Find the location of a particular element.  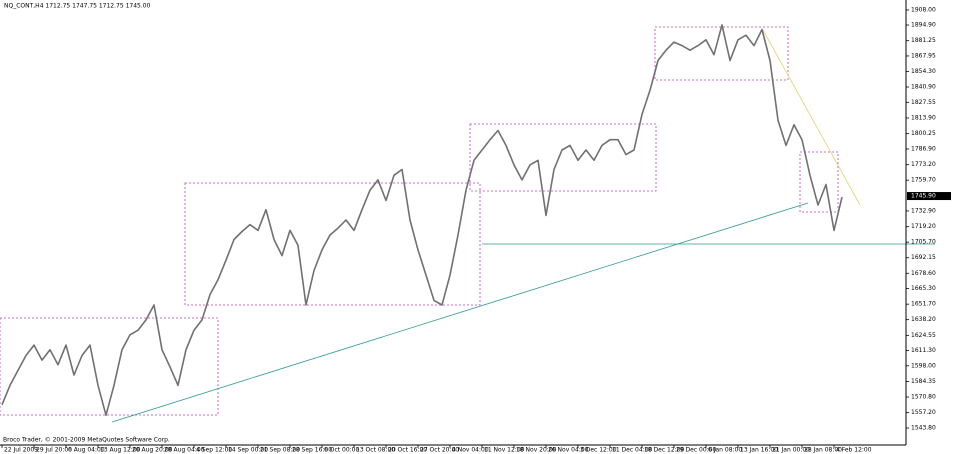

last-price-label: 1745.90 is located at coordinates (923, 196).